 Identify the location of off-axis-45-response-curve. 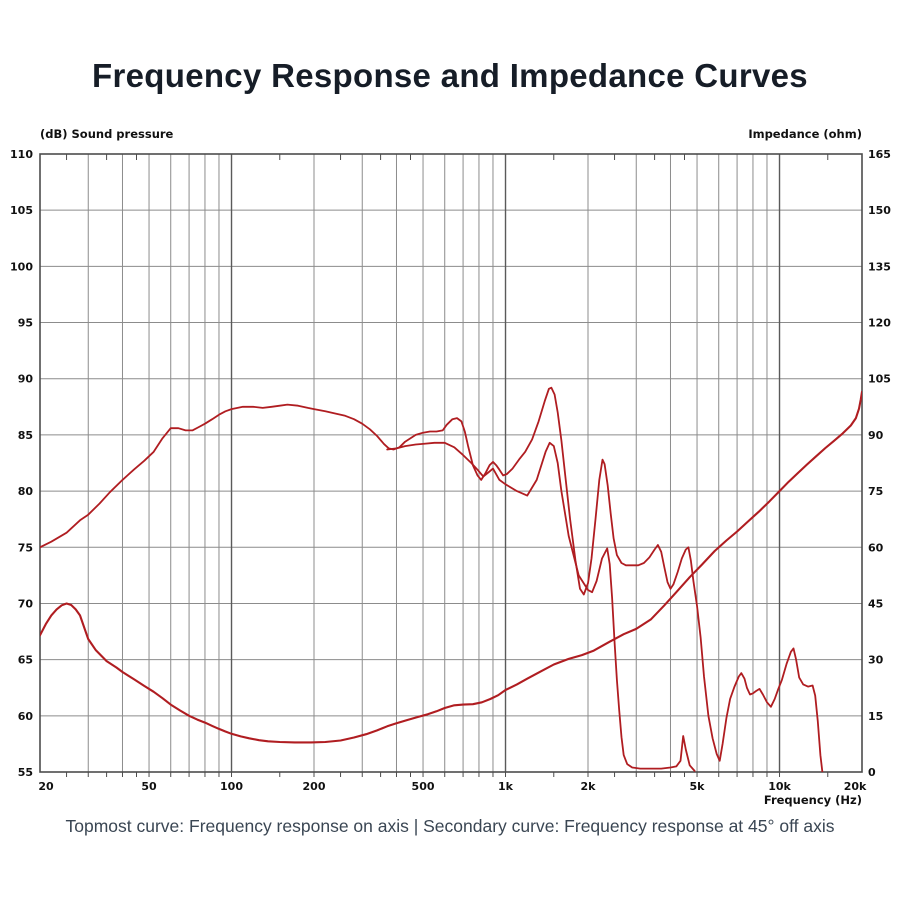
(541, 606).